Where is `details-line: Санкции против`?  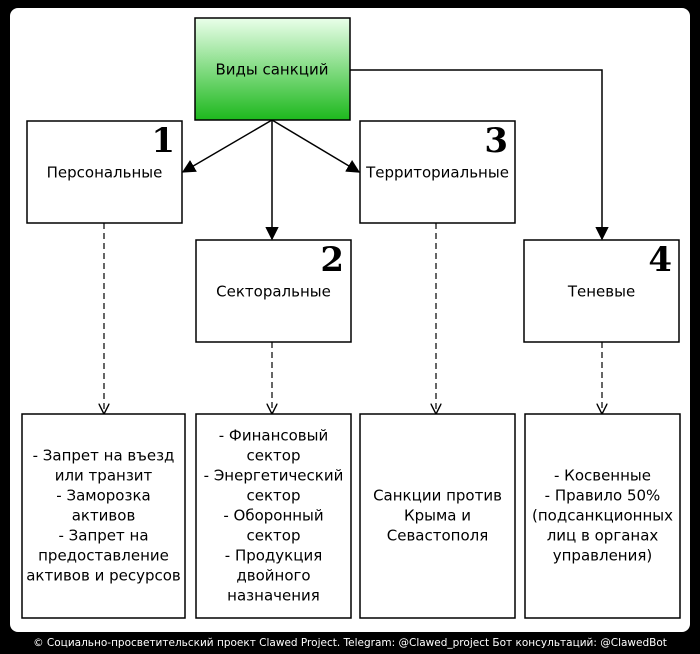
details-line: Санкции против is located at coordinates (437, 496).